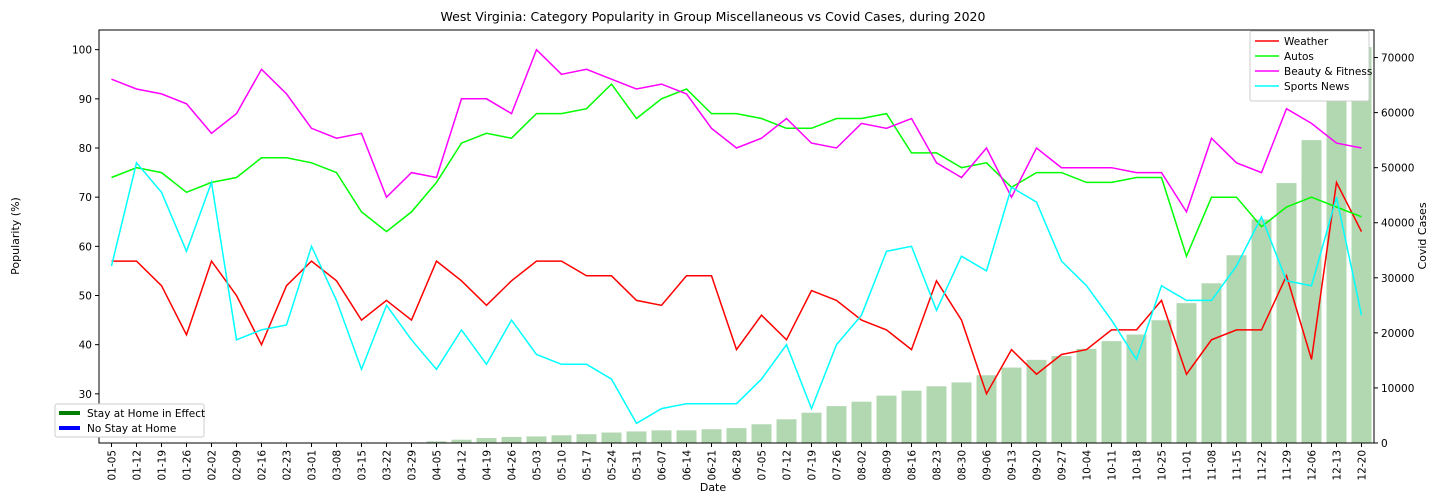  Describe the element at coordinates (713, 487) in the screenshot. I see `x-axis-label: Date` at that location.